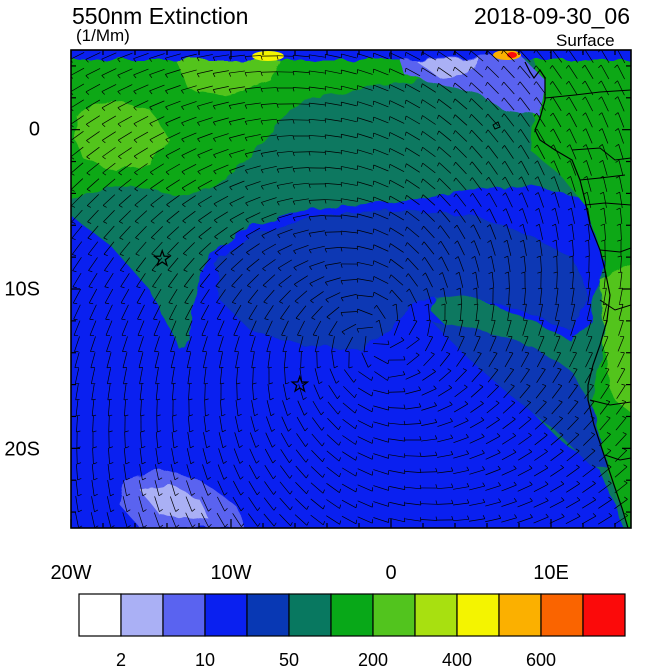  What do you see at coordinates (230, 573) in the screenshot?
I see `lon-label-10w: 10W` at bounding box center [230, 573].